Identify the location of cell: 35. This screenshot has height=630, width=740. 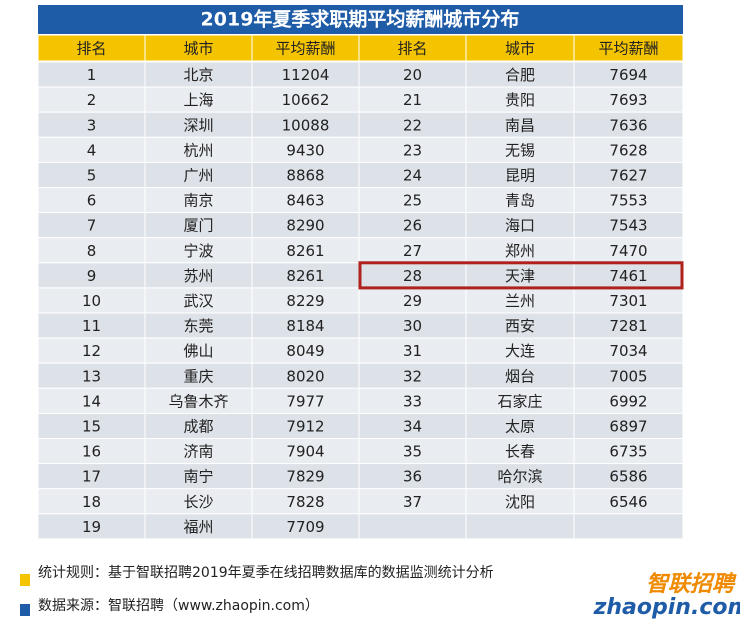
(412, 452).